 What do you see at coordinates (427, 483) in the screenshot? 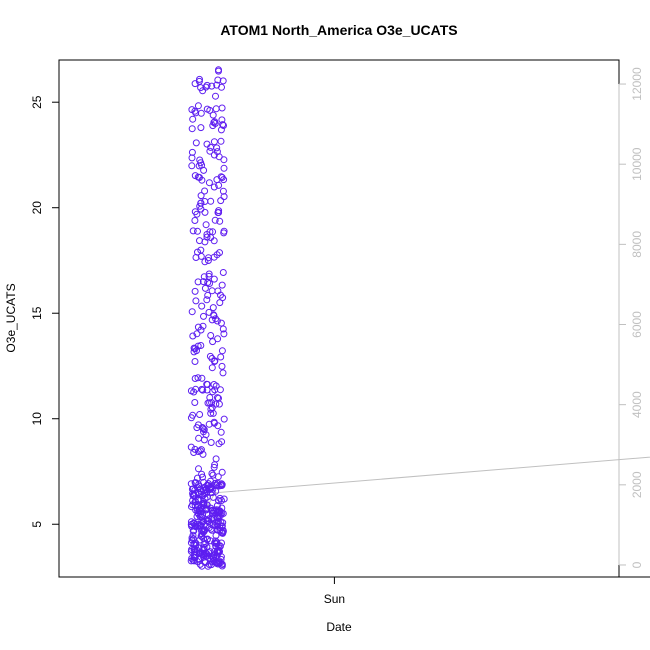
I see `altitude-line` at bounding box center [427, 483].